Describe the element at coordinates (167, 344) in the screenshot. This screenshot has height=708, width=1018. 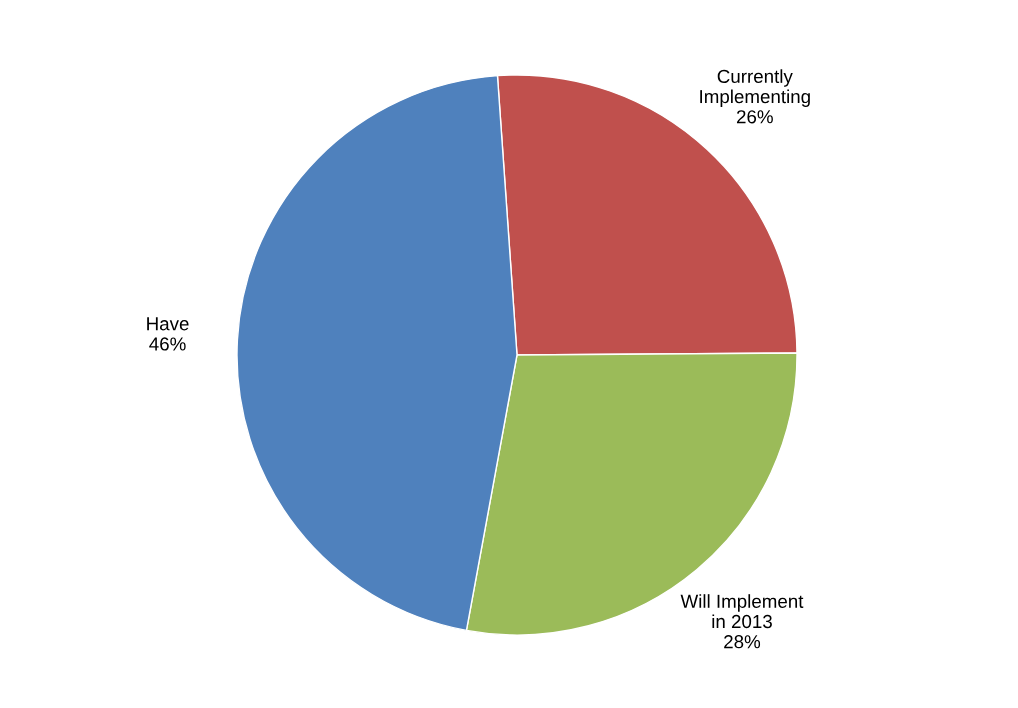
I see `data-label: 46%` at that location.